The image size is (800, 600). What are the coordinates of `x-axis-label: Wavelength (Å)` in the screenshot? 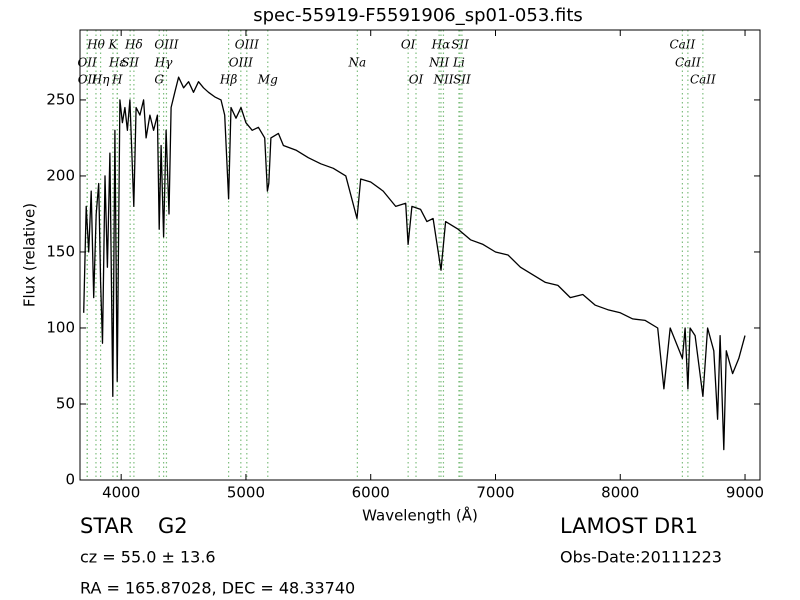 It's located at (420, 515).